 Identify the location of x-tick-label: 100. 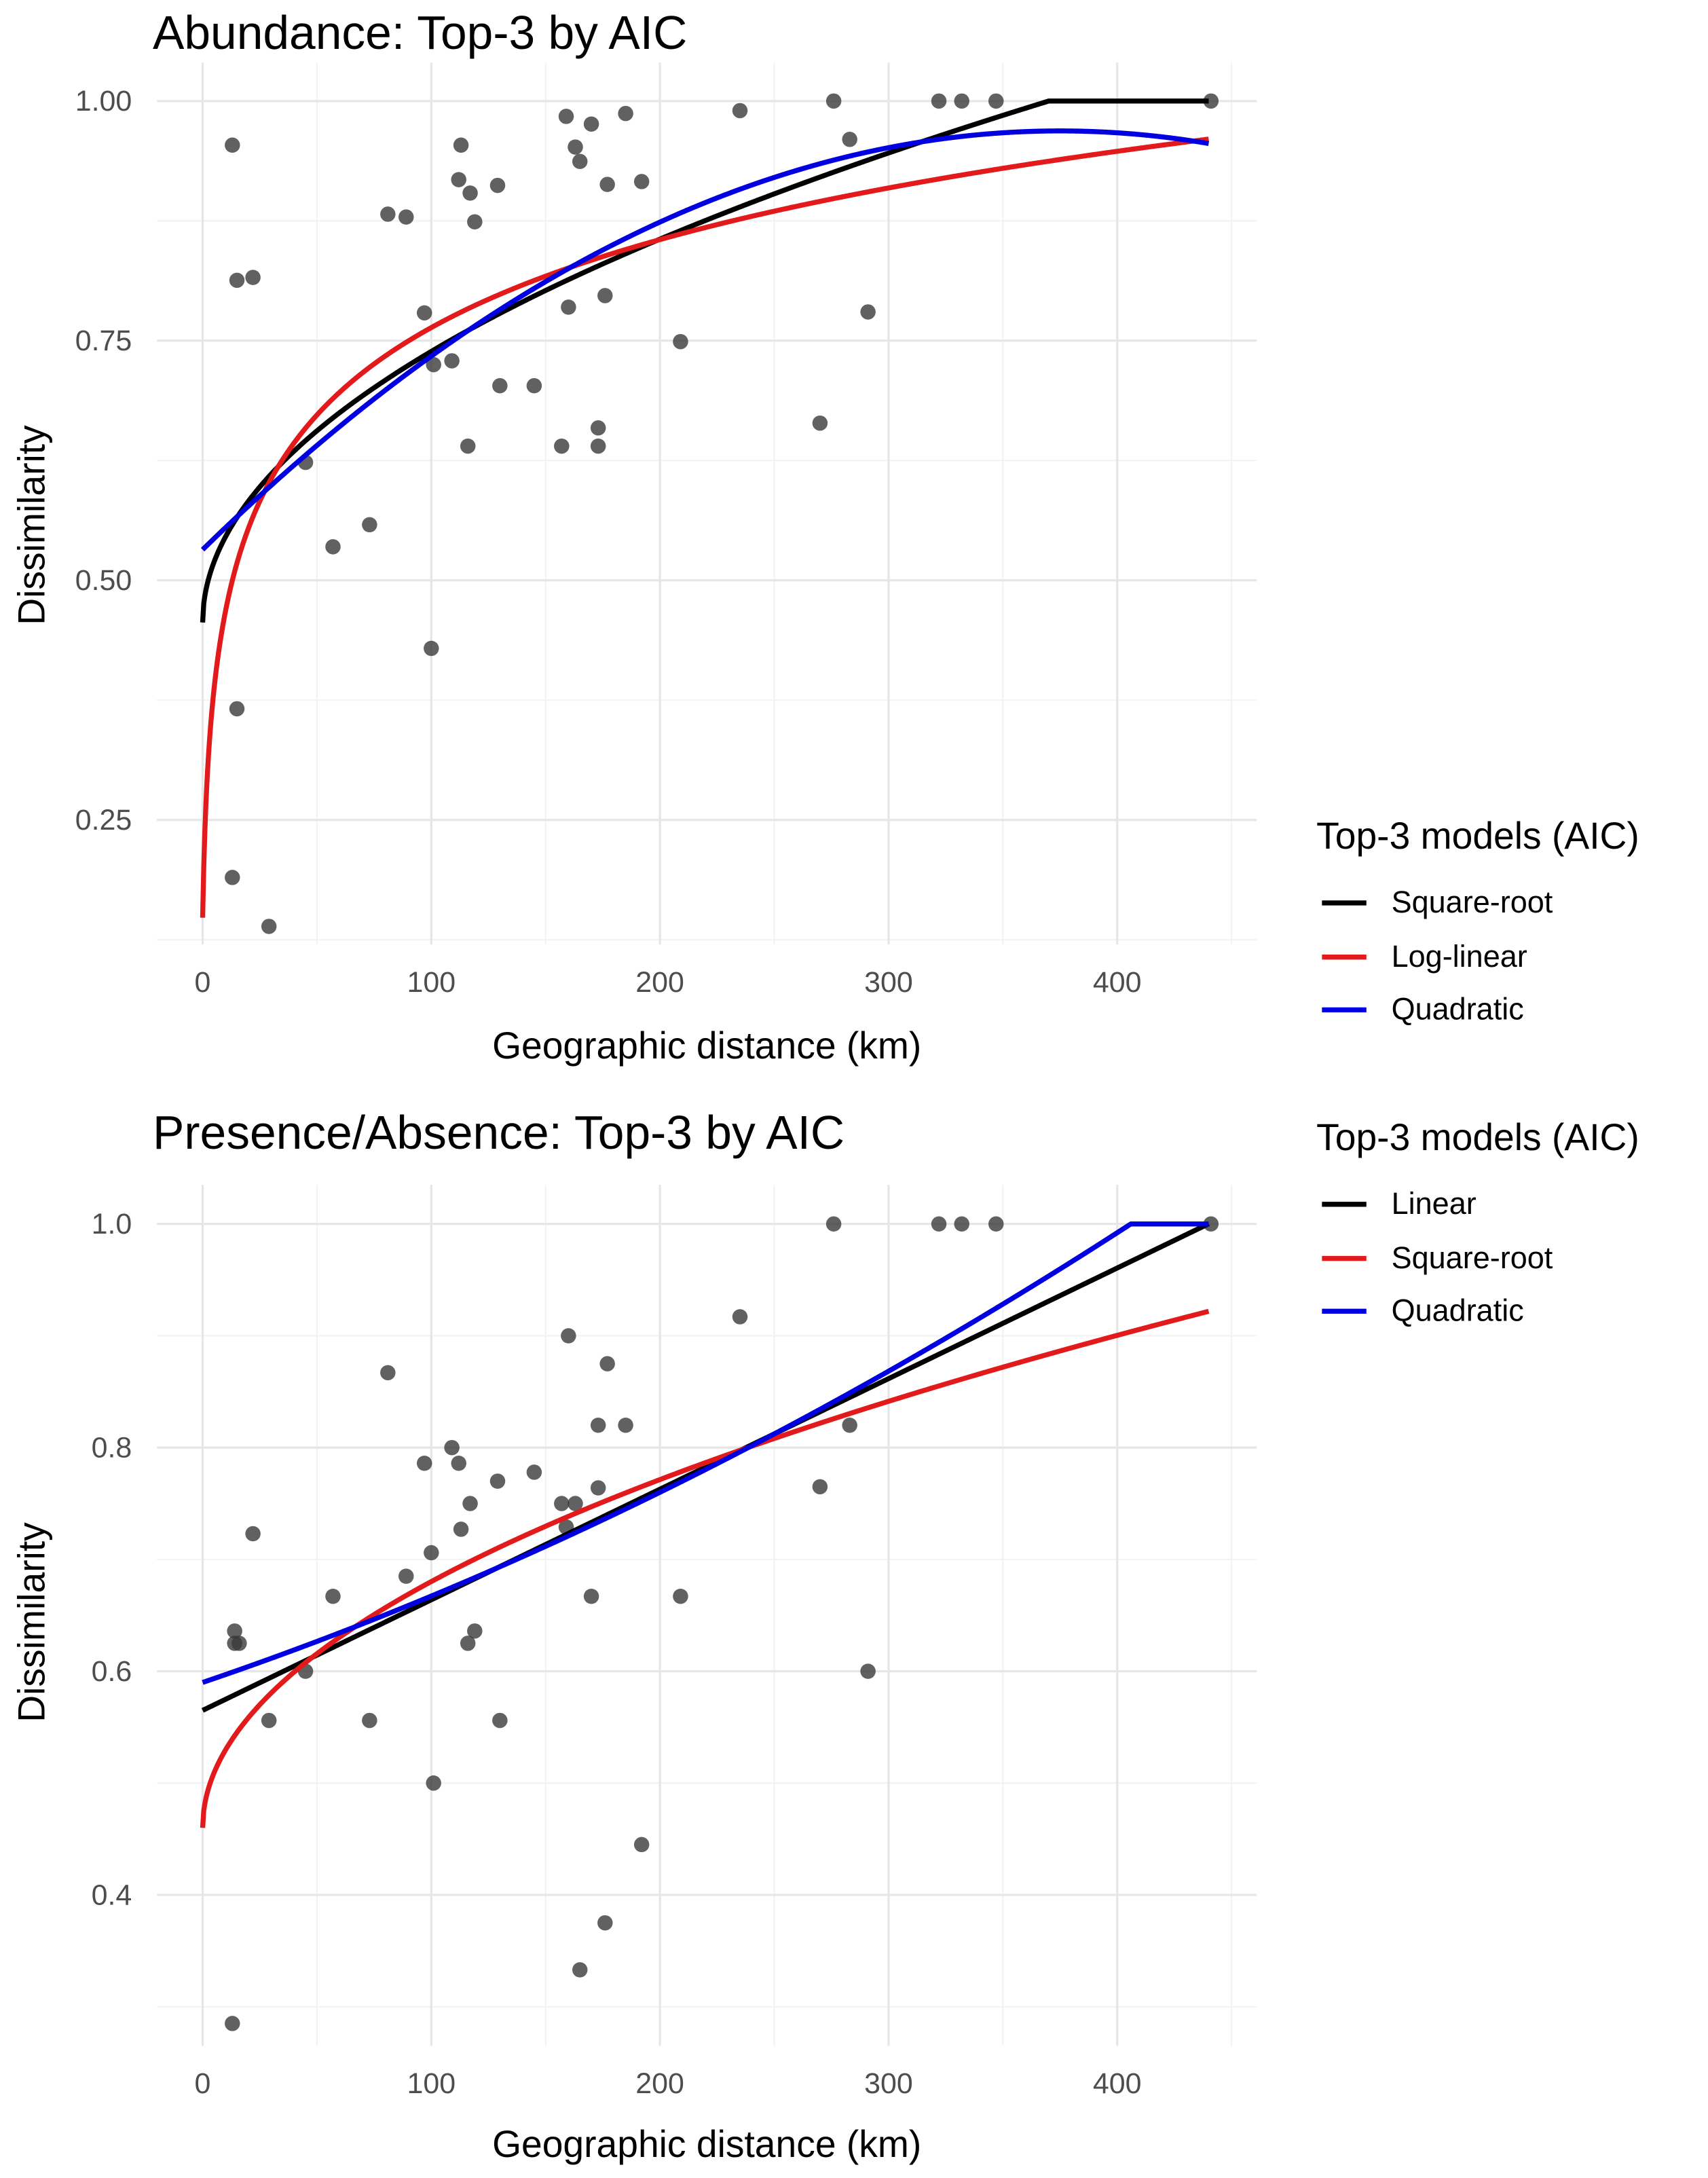
(431, 983).